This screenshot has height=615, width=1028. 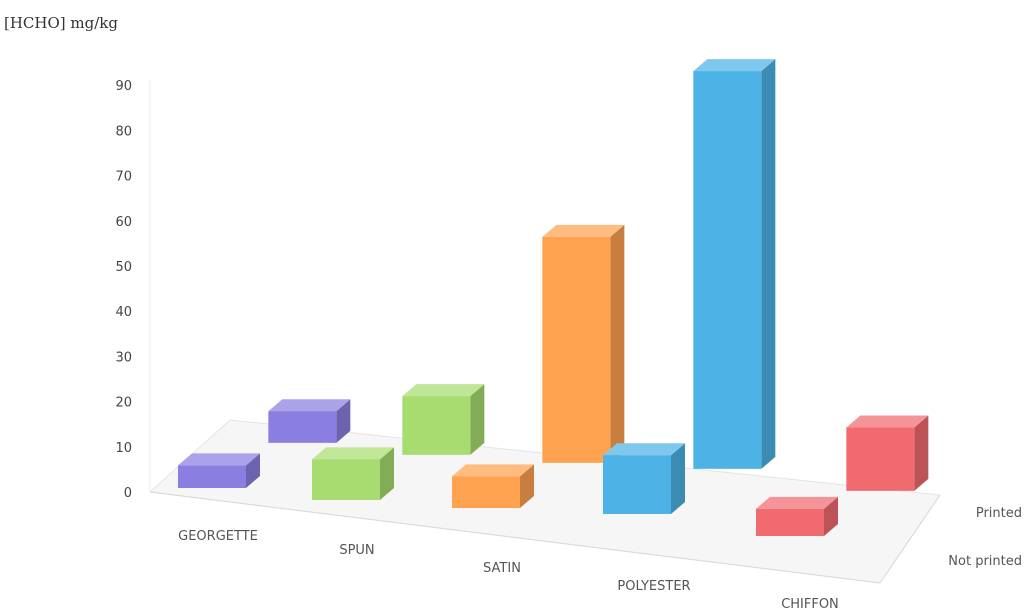 I want to click on y-axis-ticks: 0 10 20 30 40 50 60 70 80 90, so click(x=123, y=290).